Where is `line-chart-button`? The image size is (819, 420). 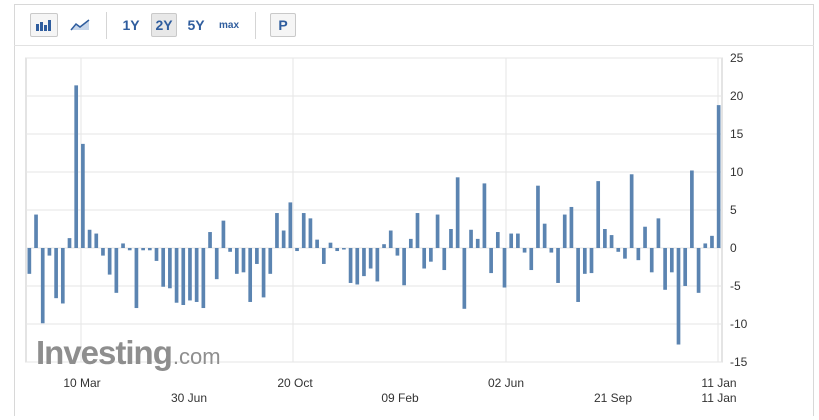 line-chart-button is located at coordinates (80, 25).